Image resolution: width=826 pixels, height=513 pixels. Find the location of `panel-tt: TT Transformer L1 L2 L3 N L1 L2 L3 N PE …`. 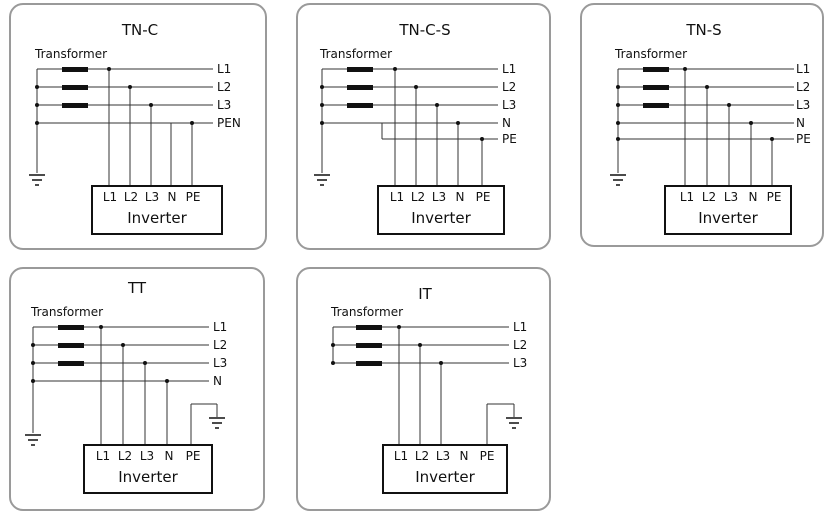

panel-tt: TT Transformer L1 L2 L3 N L1 L2 L3 N PE … is located at coordinates (137, 389).